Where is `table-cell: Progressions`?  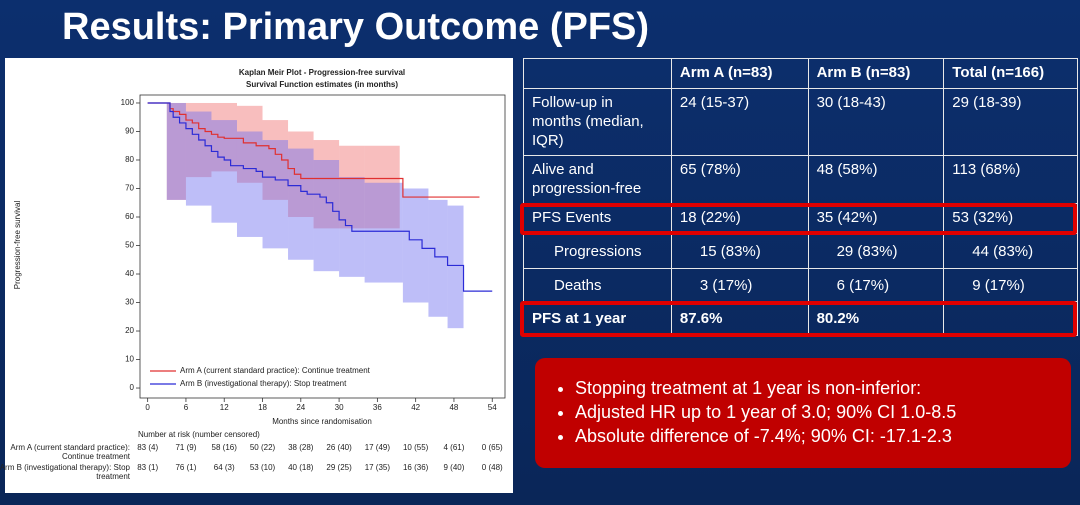
table-cell: Progressions is located at coordinates (597, 251).